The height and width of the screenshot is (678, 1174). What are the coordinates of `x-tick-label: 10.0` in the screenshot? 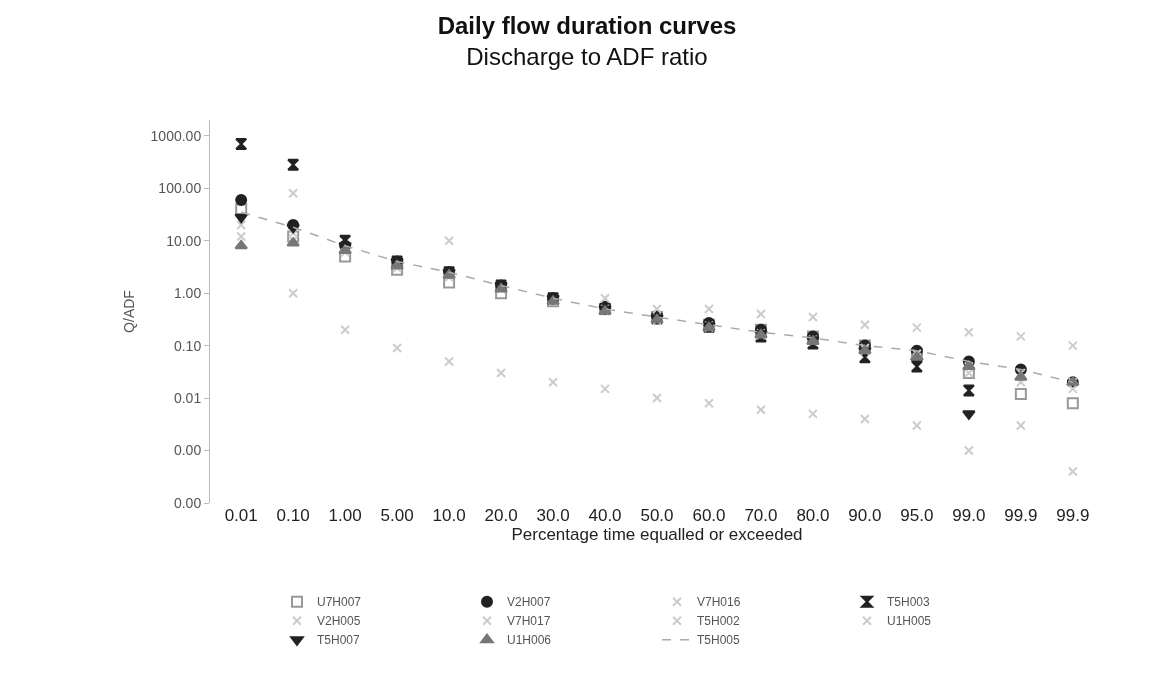 It's located at (449, 515).